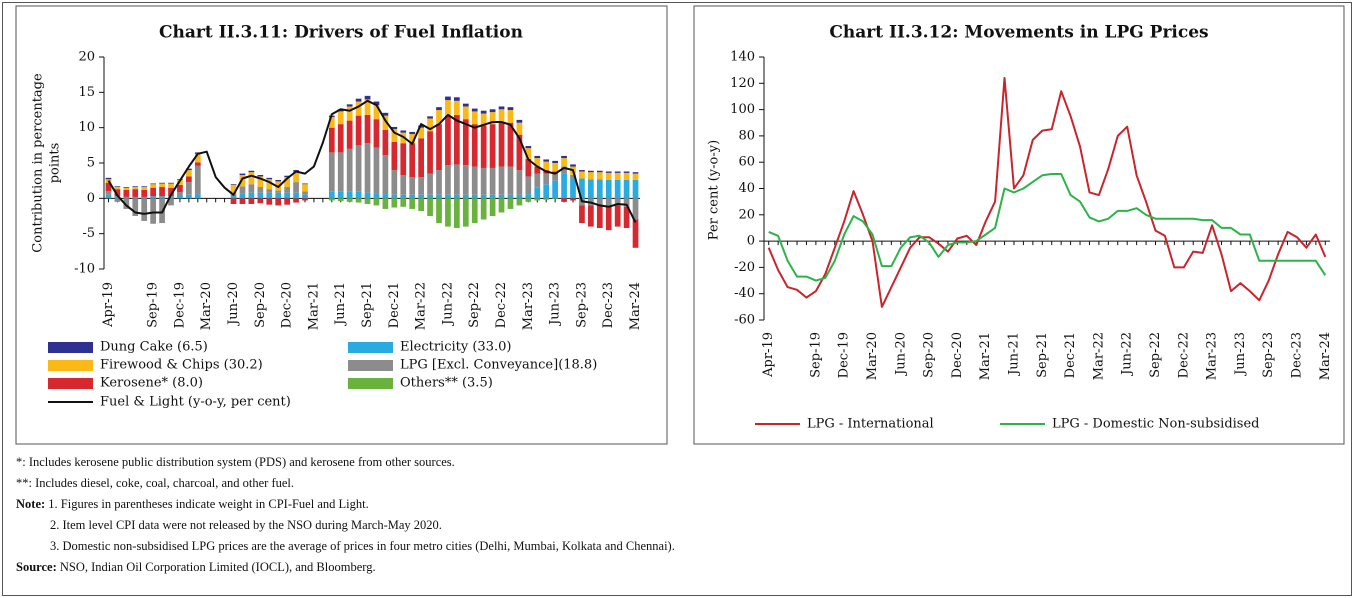  Describe the element at coordinates (751, 241) in the screenshot. I see `y-tick-label: 0` at that location.